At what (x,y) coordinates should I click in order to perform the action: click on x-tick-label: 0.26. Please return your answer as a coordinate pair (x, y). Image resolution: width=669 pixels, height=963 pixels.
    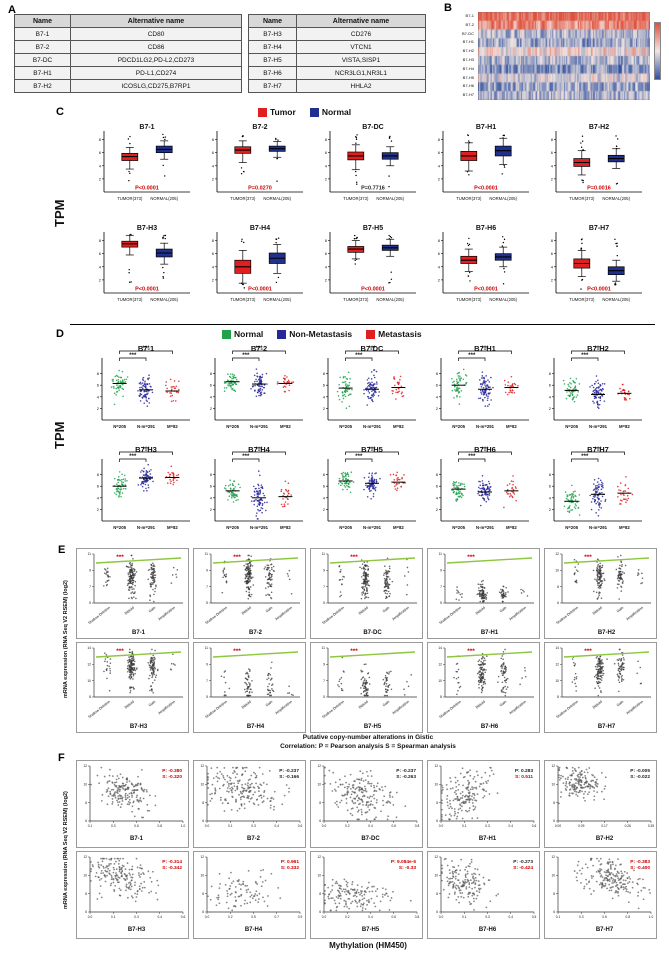
    Looking at the image, I should click on (628, 826).